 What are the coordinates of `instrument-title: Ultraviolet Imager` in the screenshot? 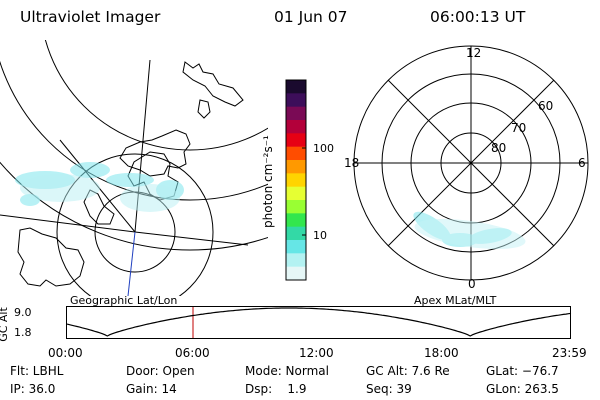 It's located at (90, 17).